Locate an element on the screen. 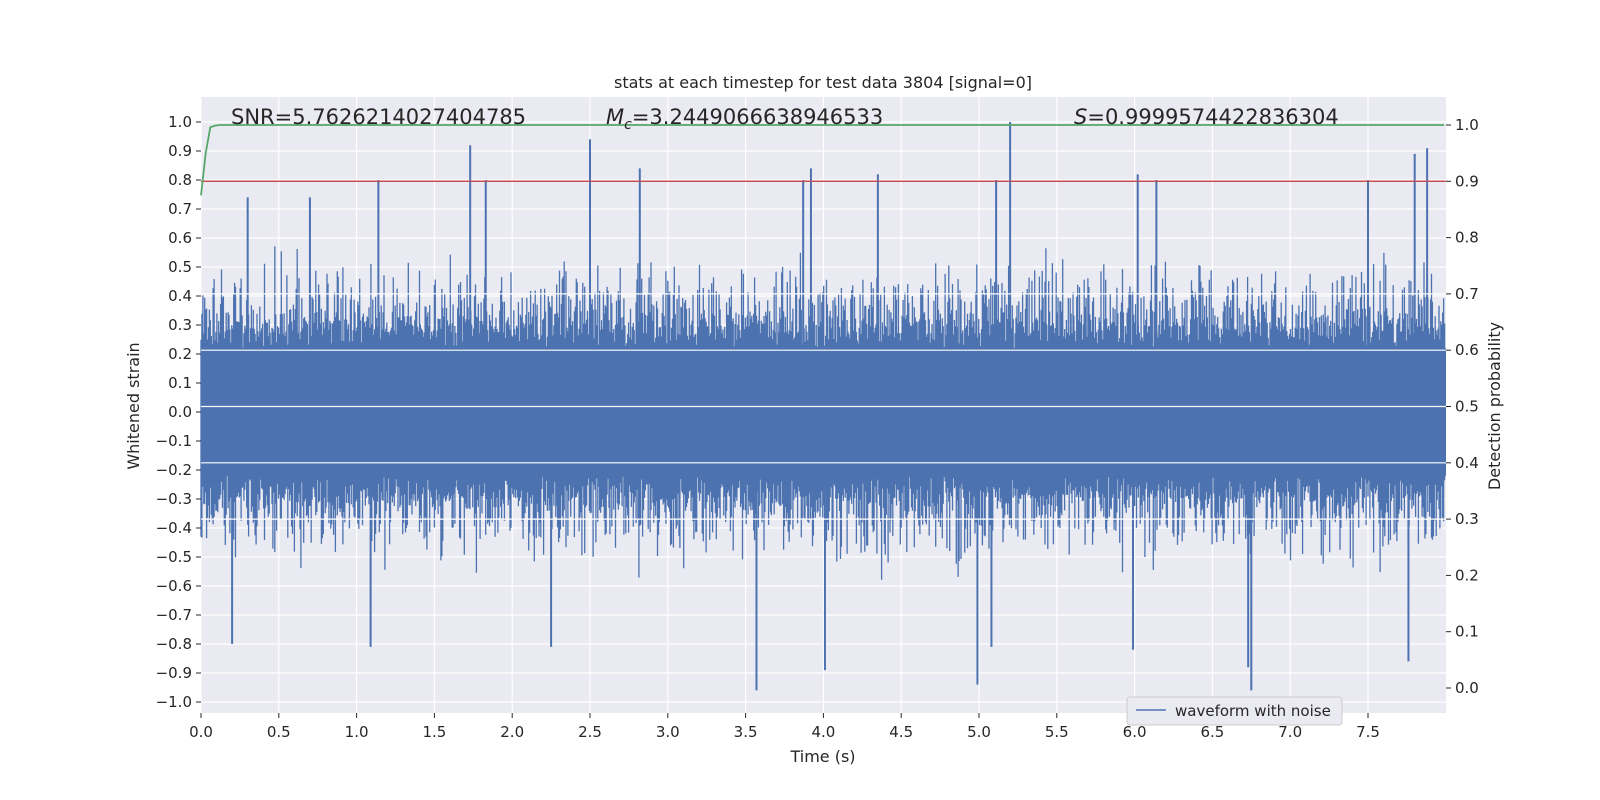 This screenshot has width=1600, height=800. y-tick-label: 0.9 is located at coordinates (180, 151).